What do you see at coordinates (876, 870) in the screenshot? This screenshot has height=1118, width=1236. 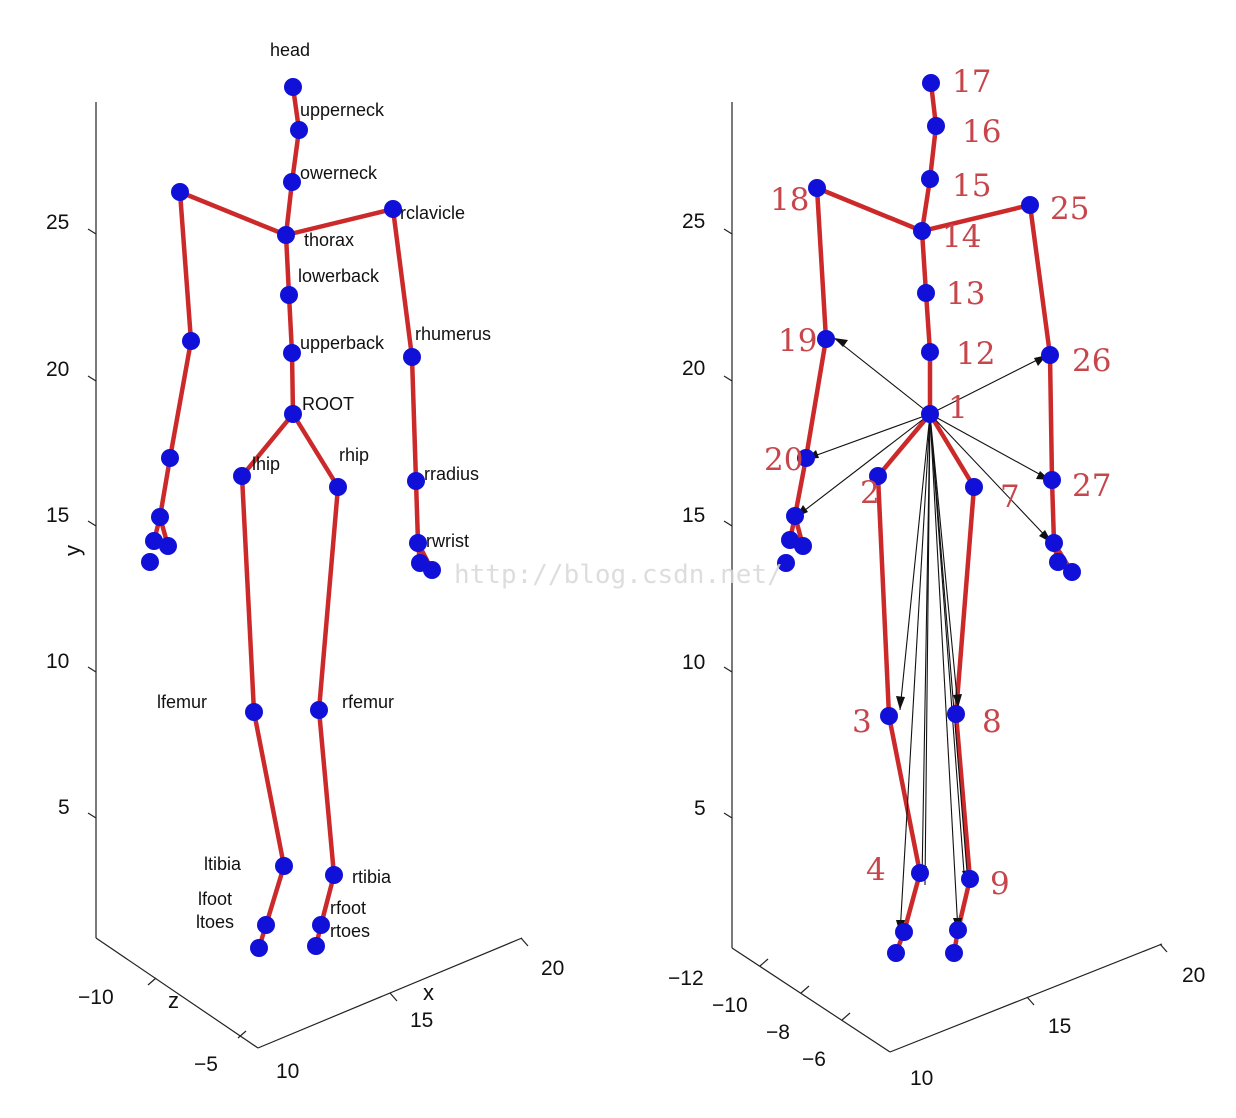 I see `num-4: 4` at bounding box center [876, 870].